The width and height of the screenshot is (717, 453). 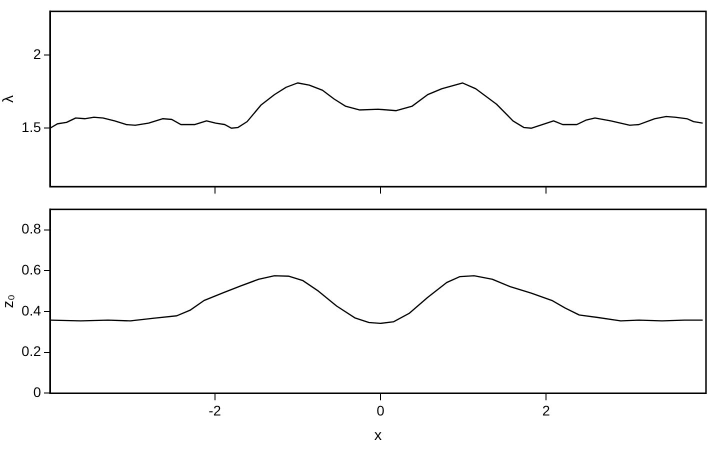 I want to click on x-axis-title: x, so click(x=378, y=435).